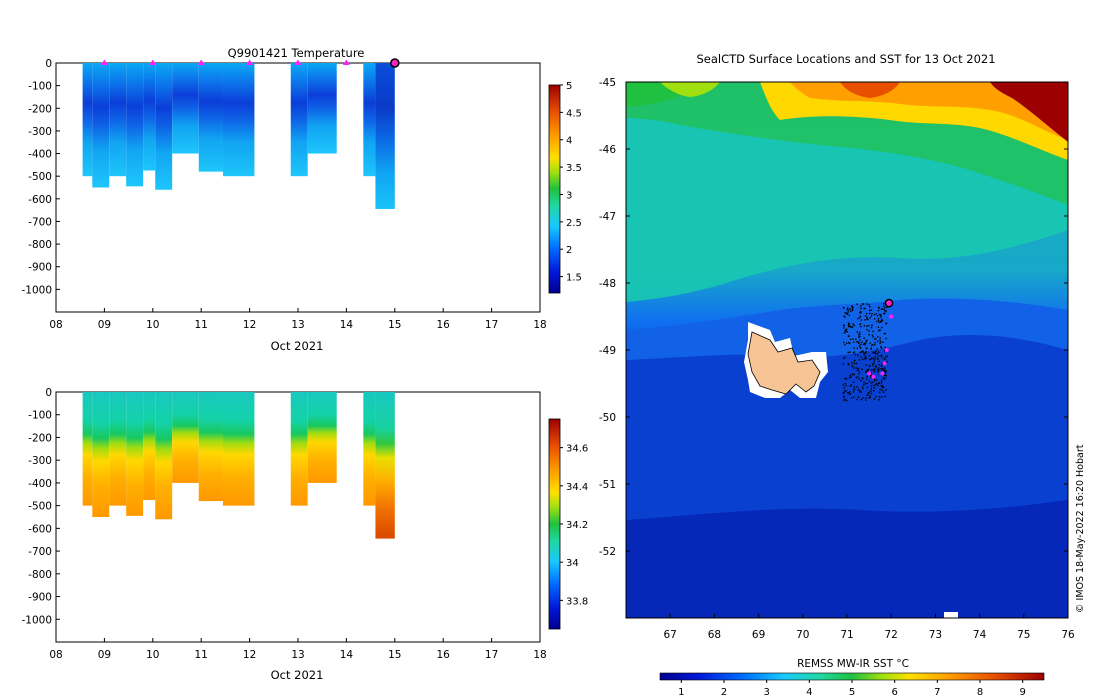  What do you see at coordinates (607, 284) in the screenshot?
I see `lat-tick-label: -48` at bounding box center [607, 284].